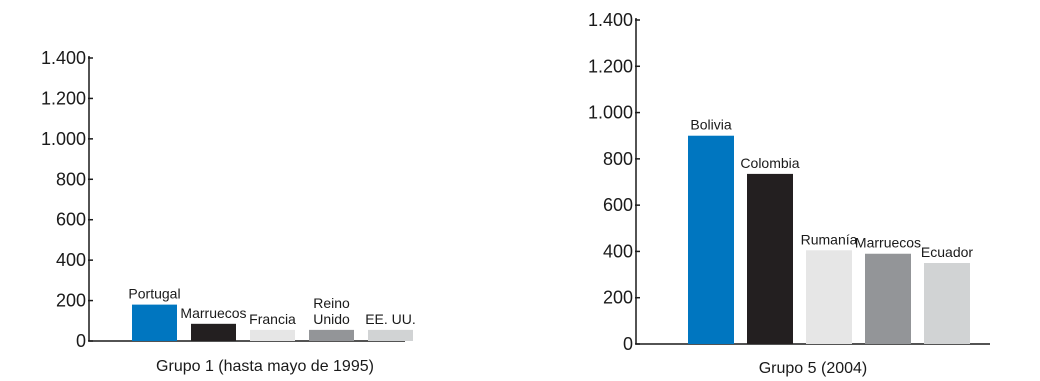 The image size is (1040, 381). I want to click on bar-reino-unido, so click(331, 335).